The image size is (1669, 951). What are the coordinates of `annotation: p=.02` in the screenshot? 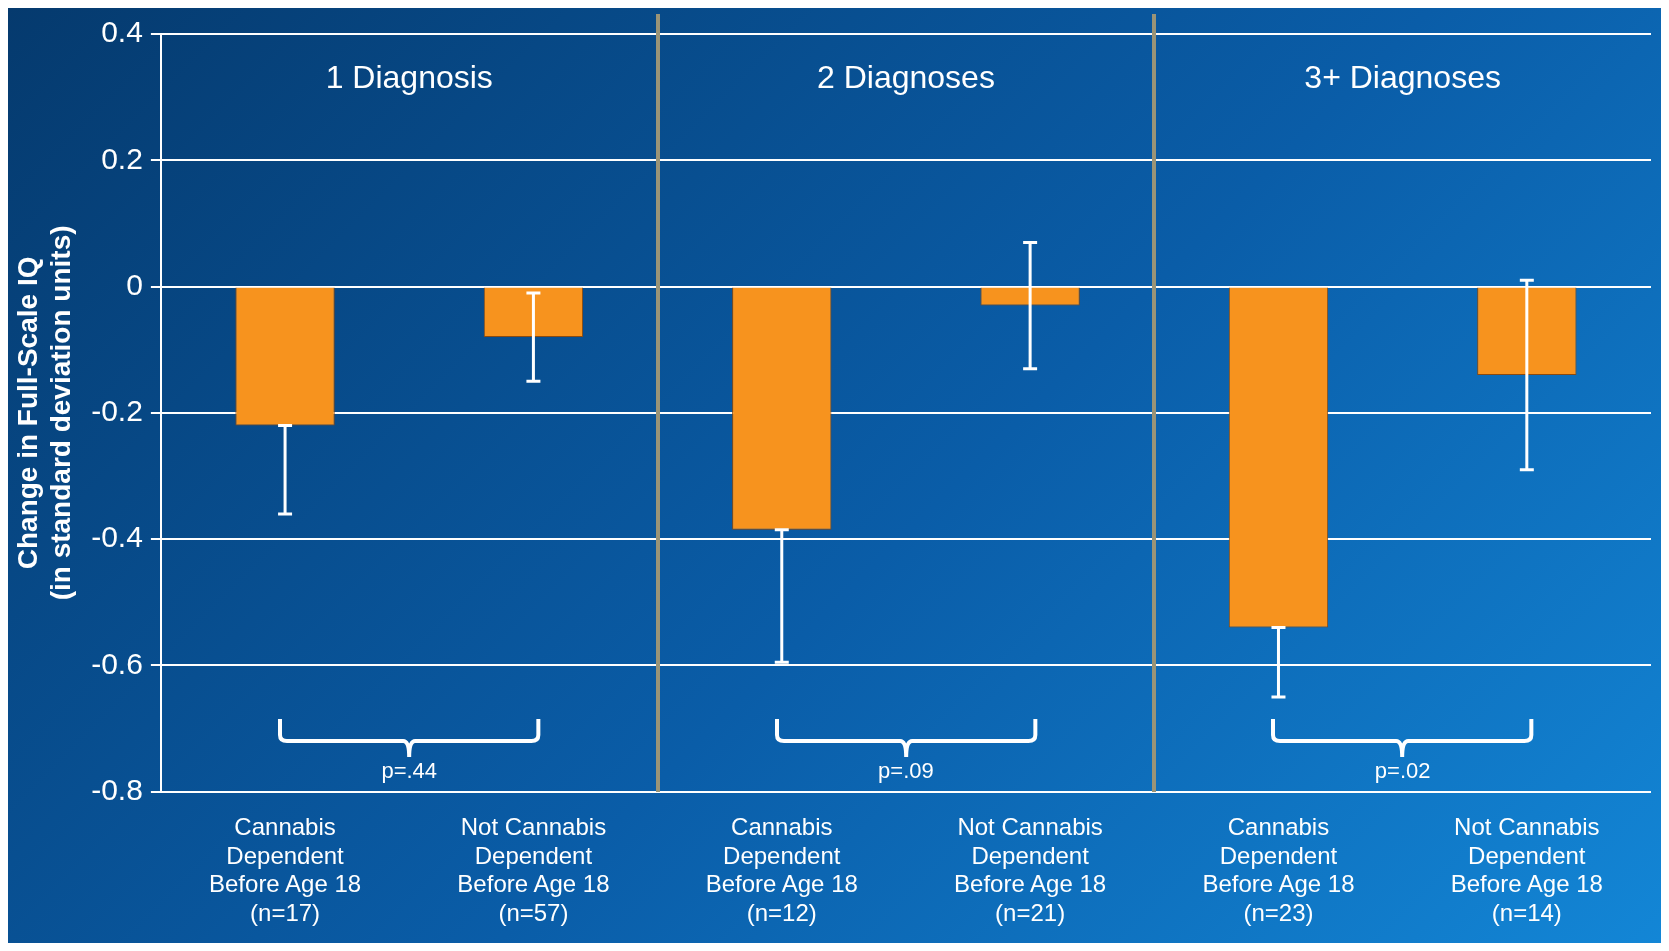 It's located at (1402, 770).